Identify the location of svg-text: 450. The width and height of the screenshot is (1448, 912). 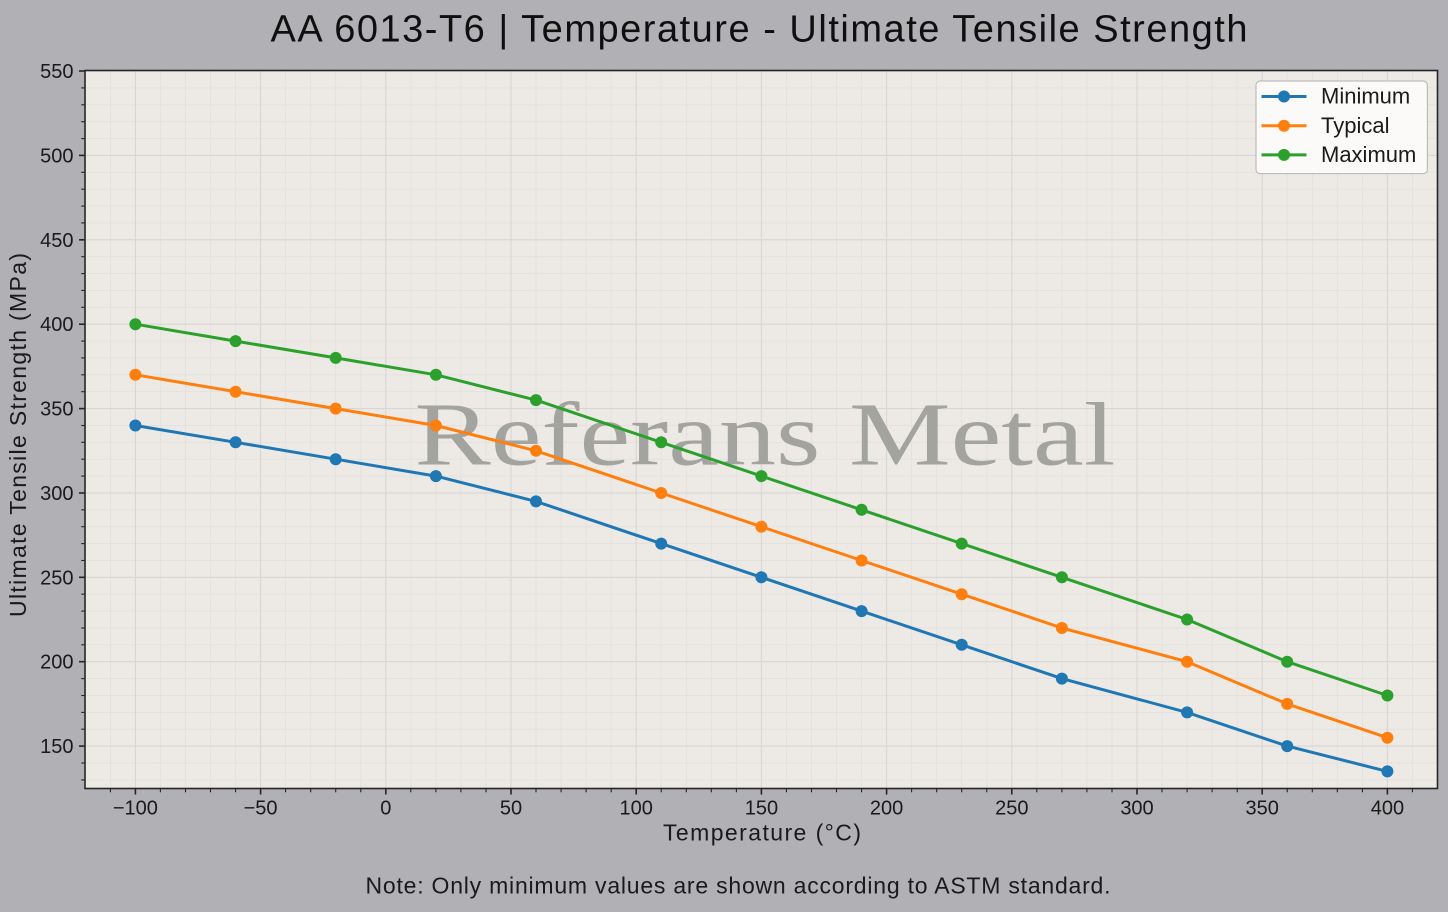
(56, 241).